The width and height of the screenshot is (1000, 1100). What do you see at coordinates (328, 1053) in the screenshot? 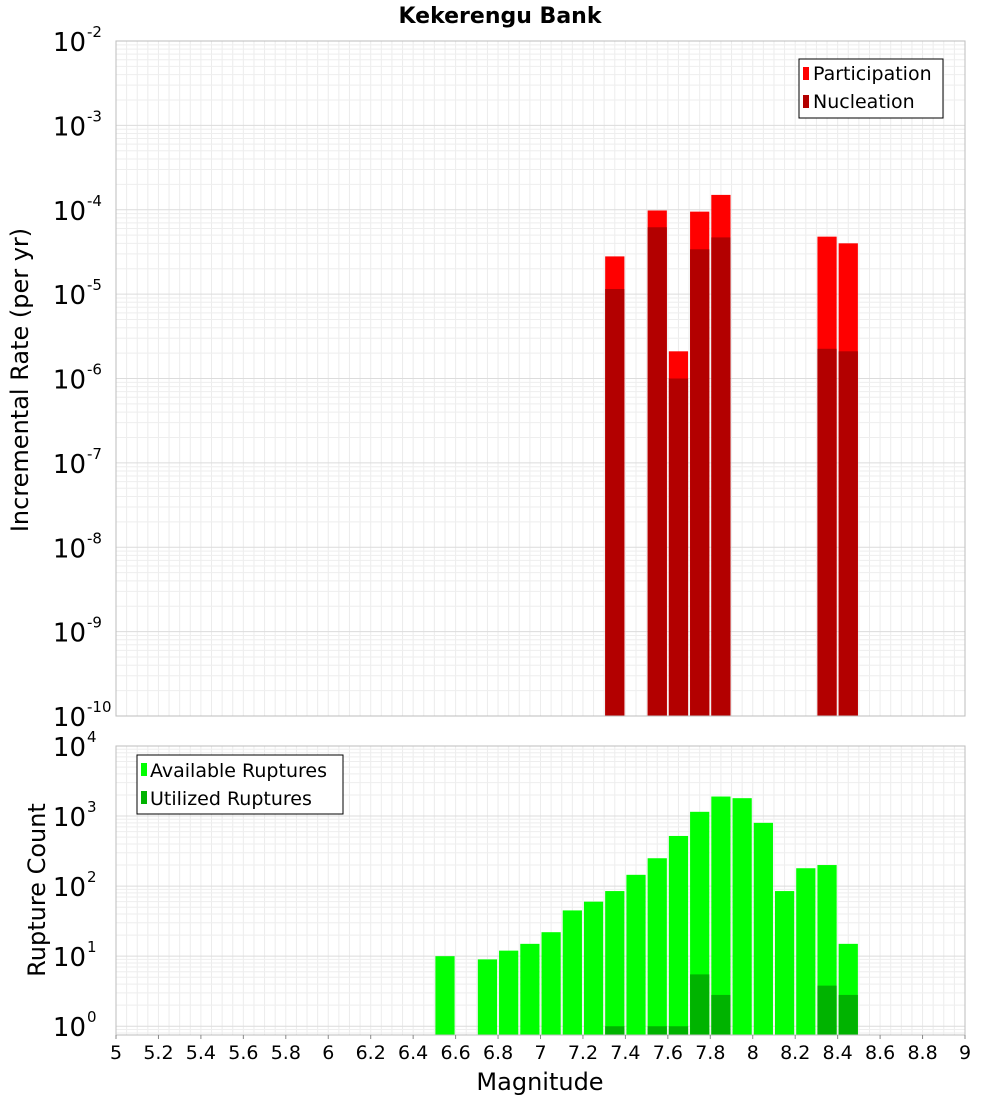
I see `x-tick-label: 6` at bounding box center [328, 1053].